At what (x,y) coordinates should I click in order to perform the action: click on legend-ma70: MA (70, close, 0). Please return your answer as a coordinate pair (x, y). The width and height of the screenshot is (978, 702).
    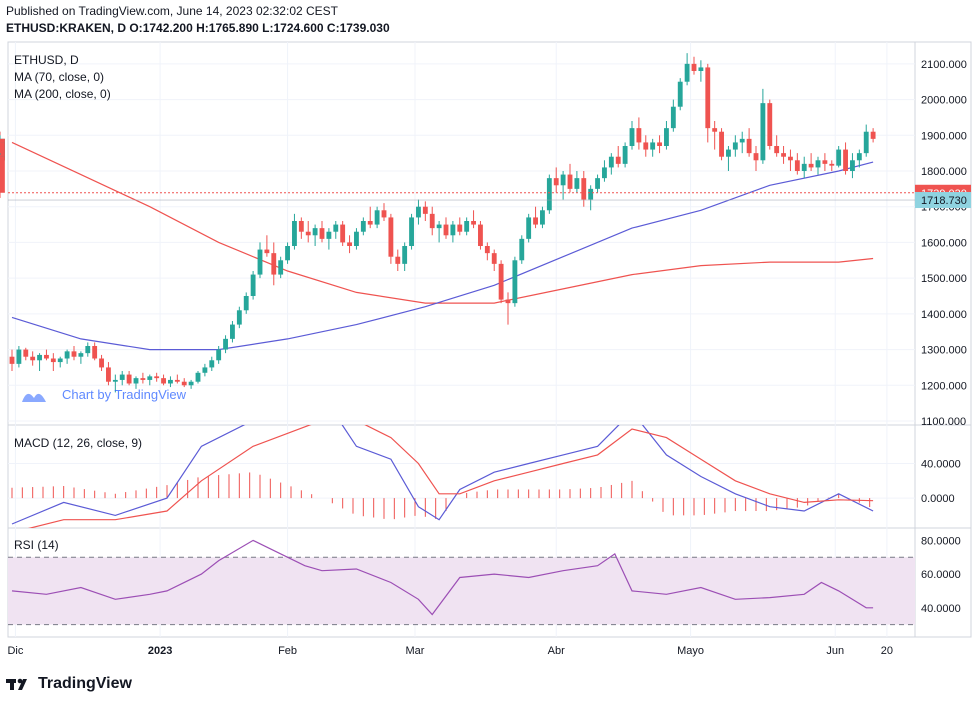
    Looking at the image, I should click on (59, 77).